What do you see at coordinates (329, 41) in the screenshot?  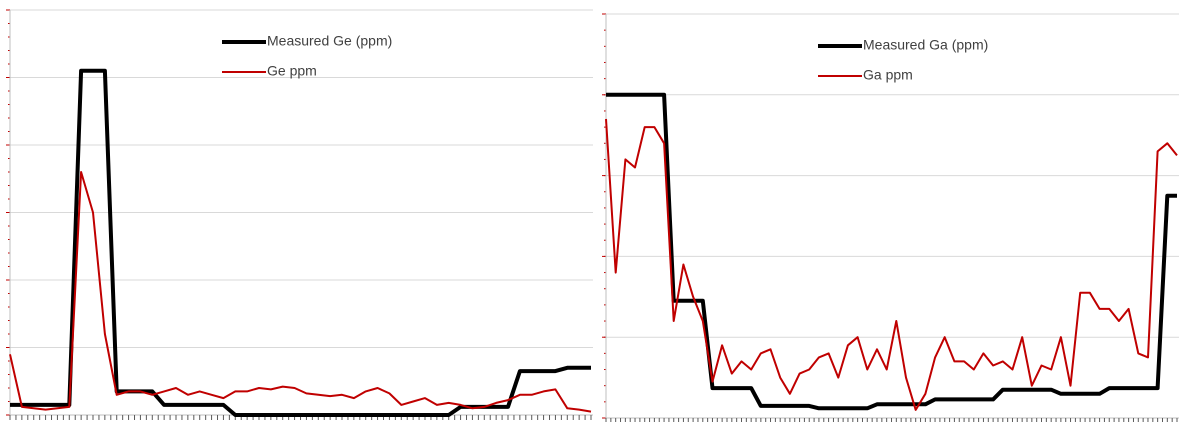 I see `legend-label: Measured Ge (ppm)` at bounding box center [329, 41].